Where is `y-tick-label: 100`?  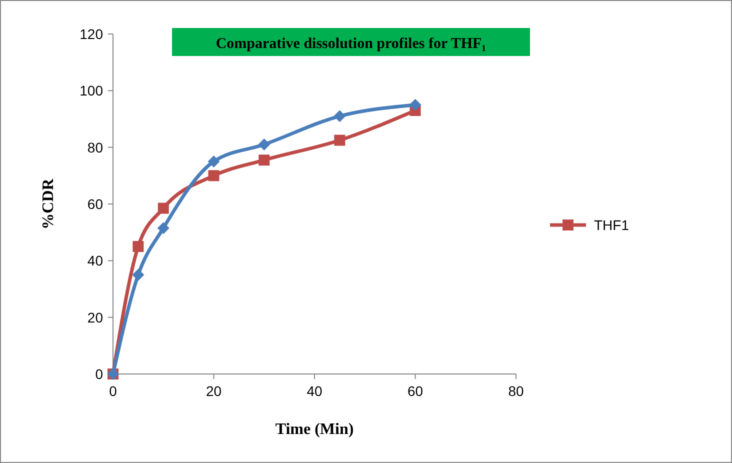 y-tick-label: 100 is located at coordinates (92, 90).